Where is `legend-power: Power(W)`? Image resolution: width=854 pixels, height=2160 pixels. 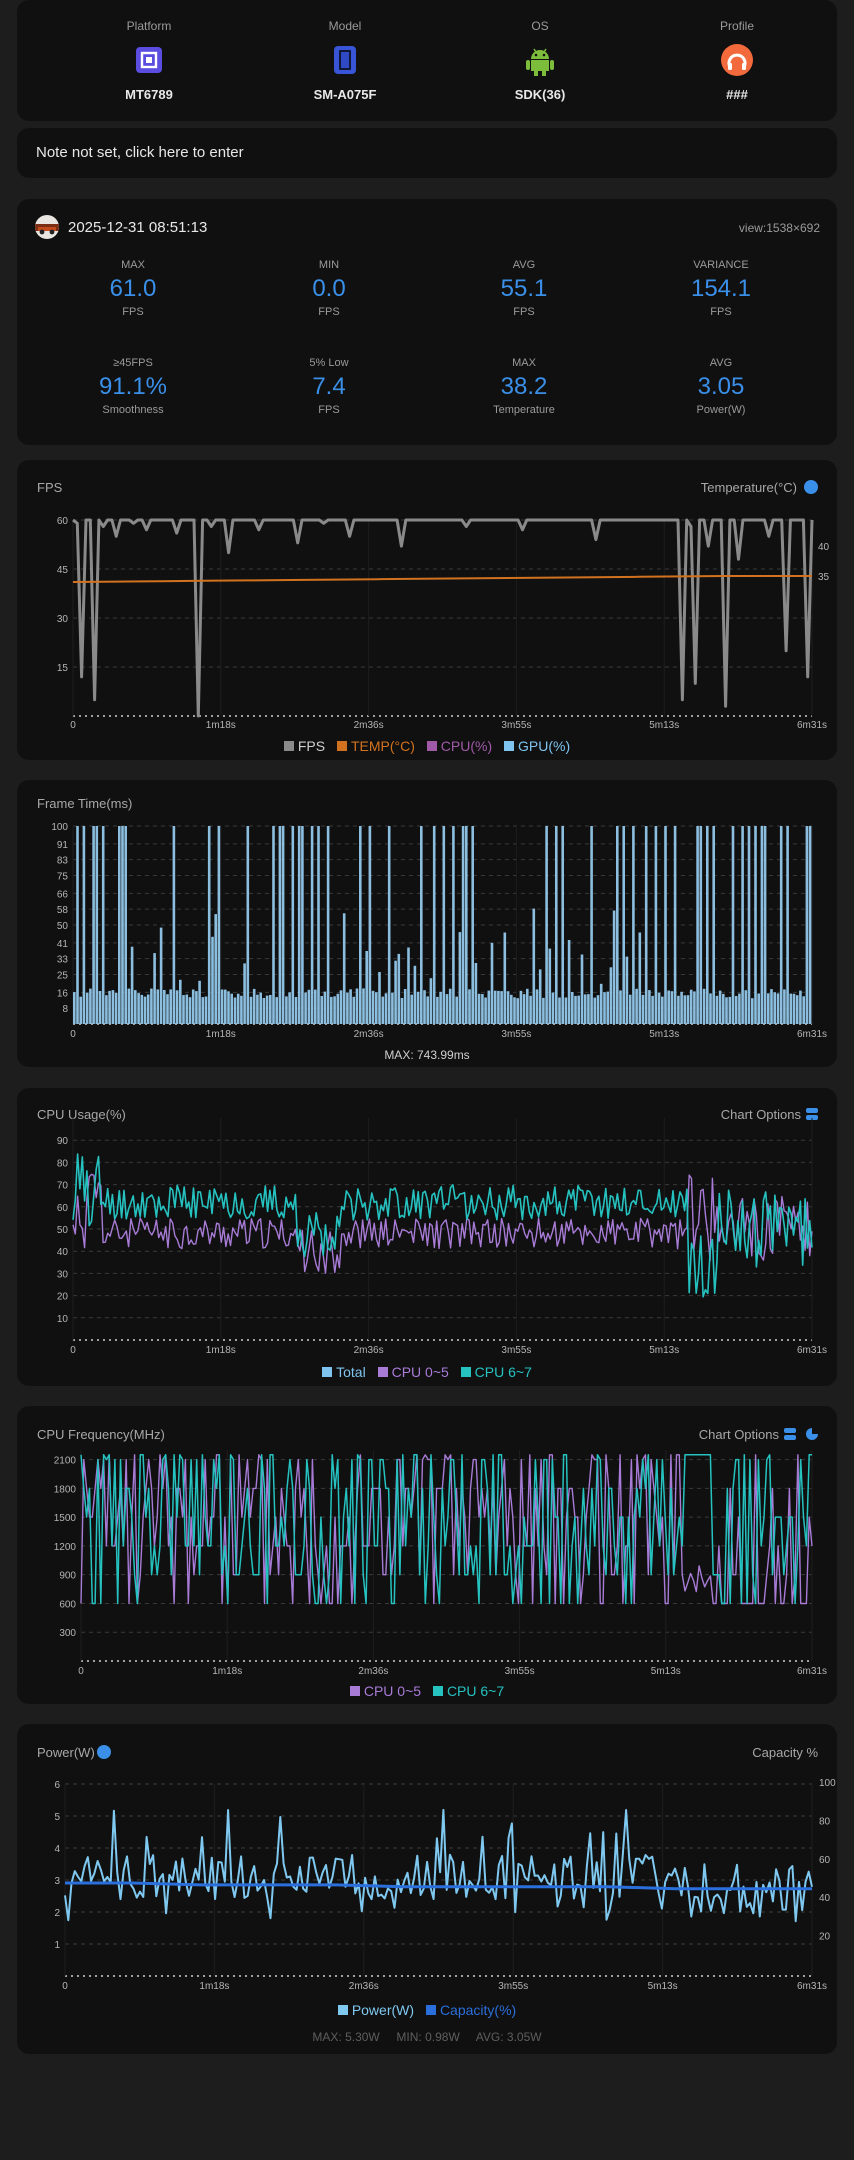 legend-power: Power(W) is located at coordinates (375, 2010).